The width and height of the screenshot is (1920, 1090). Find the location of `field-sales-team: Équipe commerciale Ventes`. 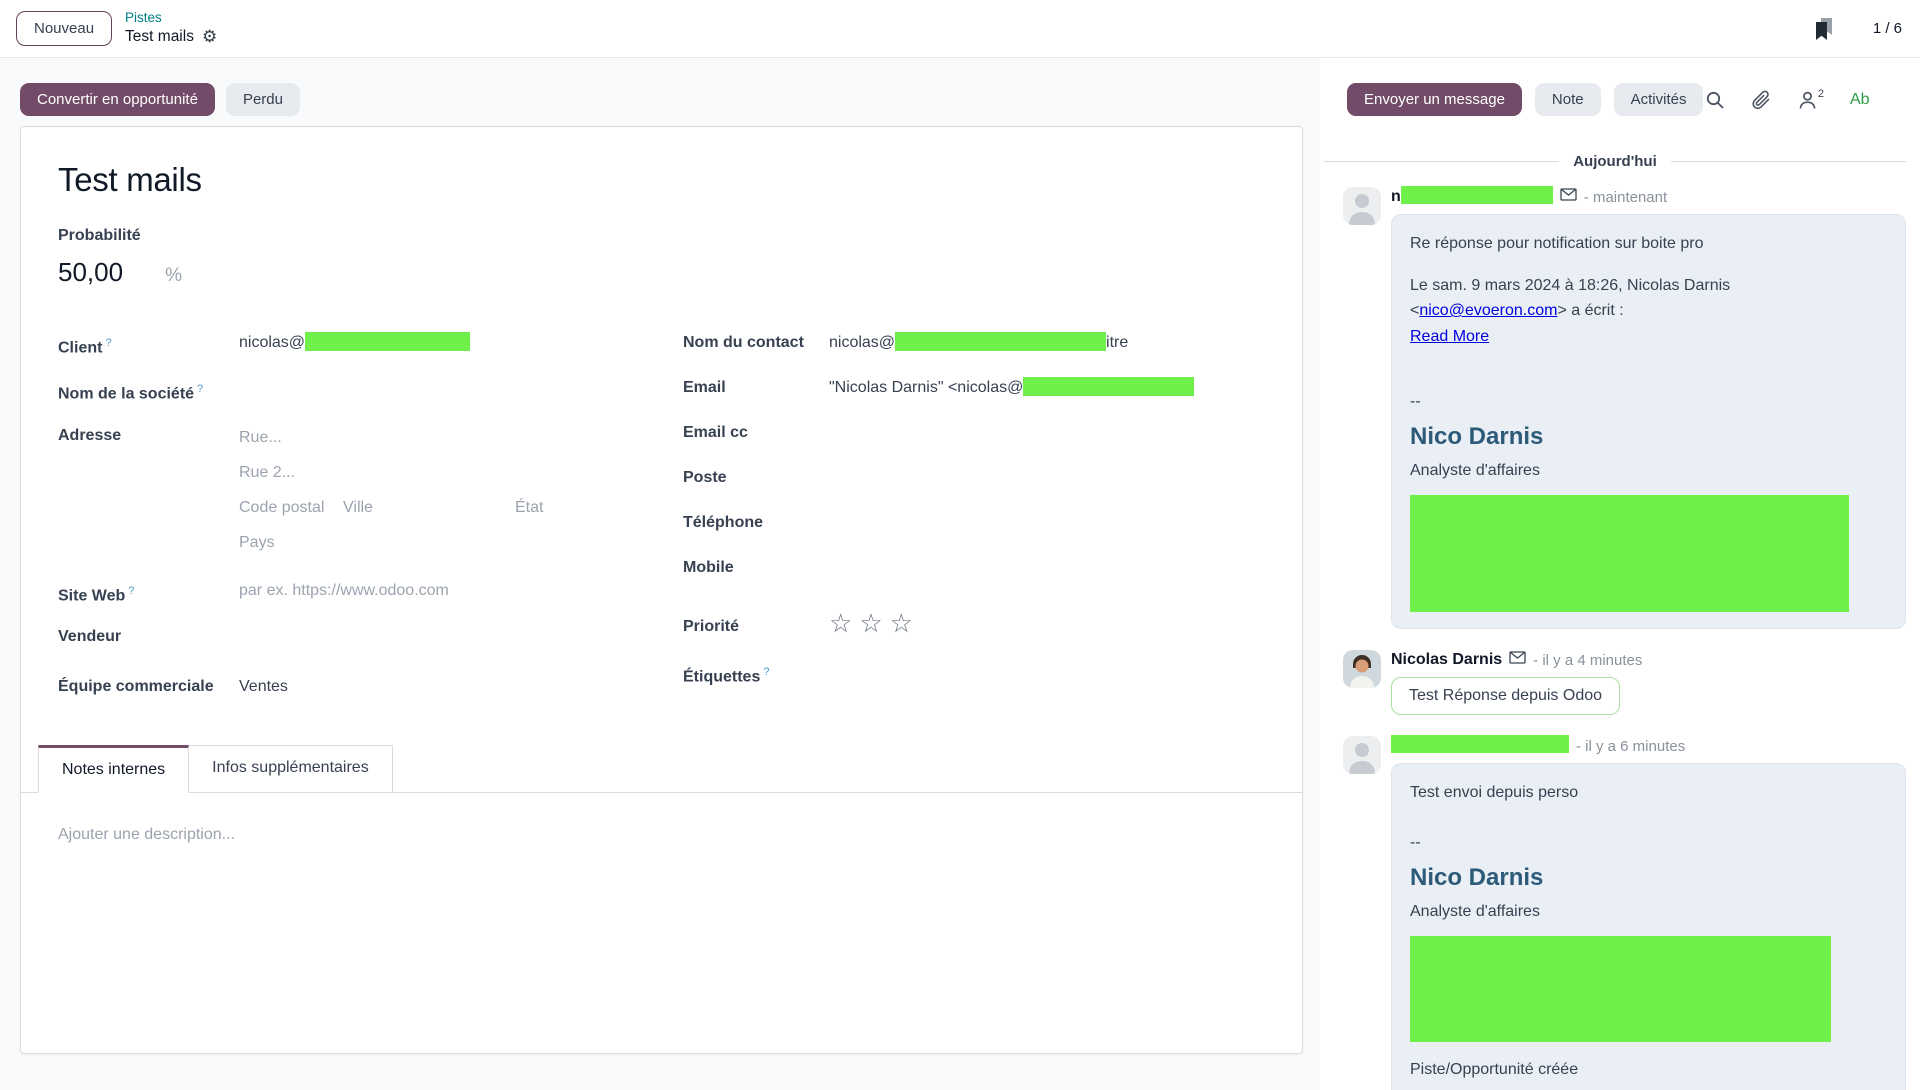

field-sales-team: Équipe commerciale Ventes is located at coordinates (370, 689).